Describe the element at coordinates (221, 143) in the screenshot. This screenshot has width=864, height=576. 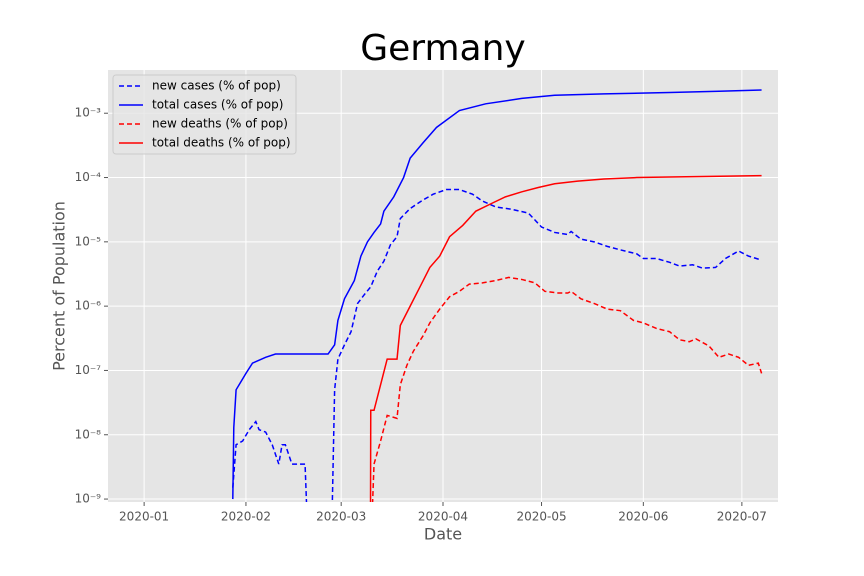
I see `legend-label: total deaths (% of pop)` at that location.